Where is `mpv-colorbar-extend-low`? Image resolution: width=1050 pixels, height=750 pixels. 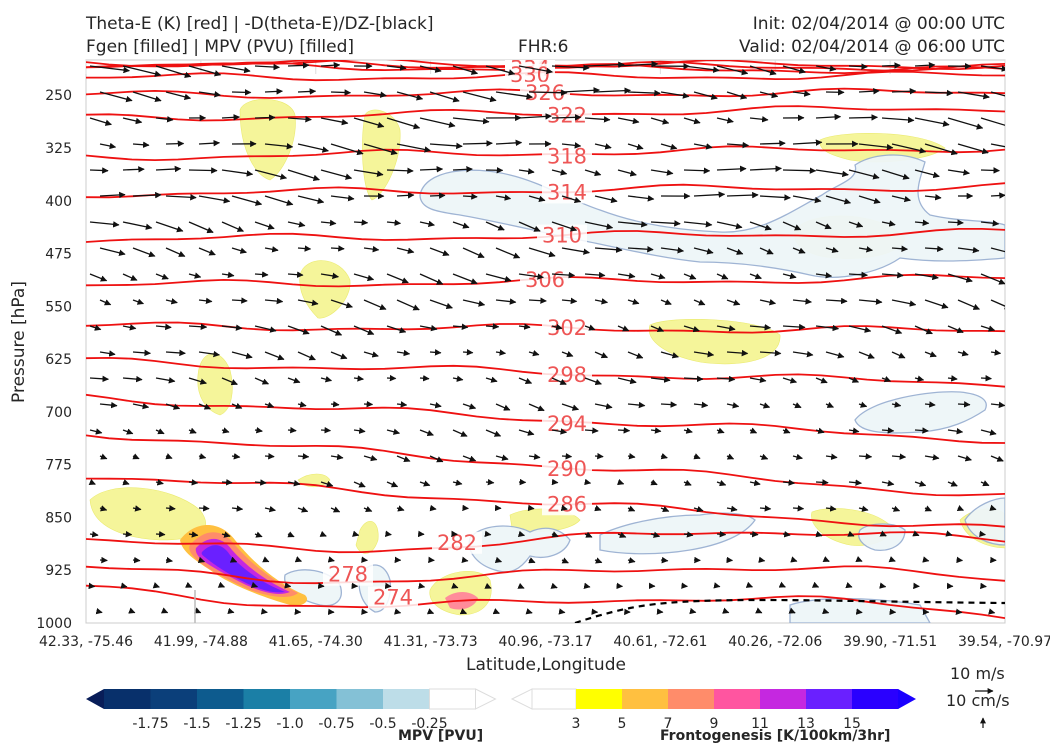
mpv-colorbar-extend-low is located at coordinates (95, 699).